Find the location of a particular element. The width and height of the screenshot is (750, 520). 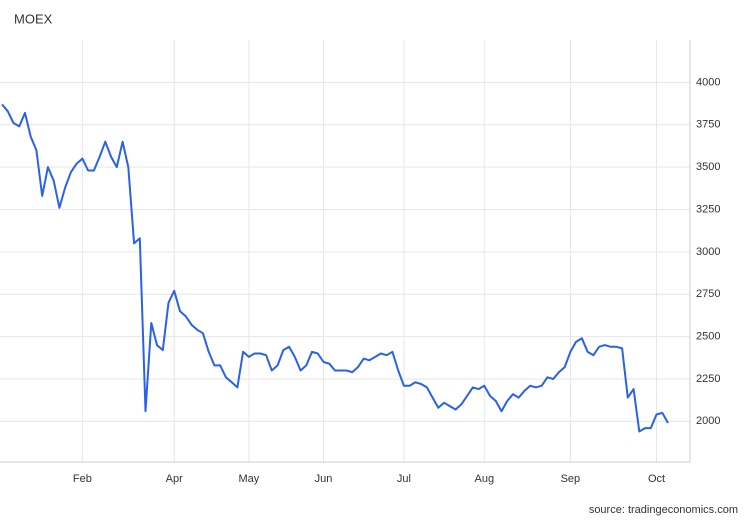

x-tick-label: Jul is located at coordinates (404, 479).